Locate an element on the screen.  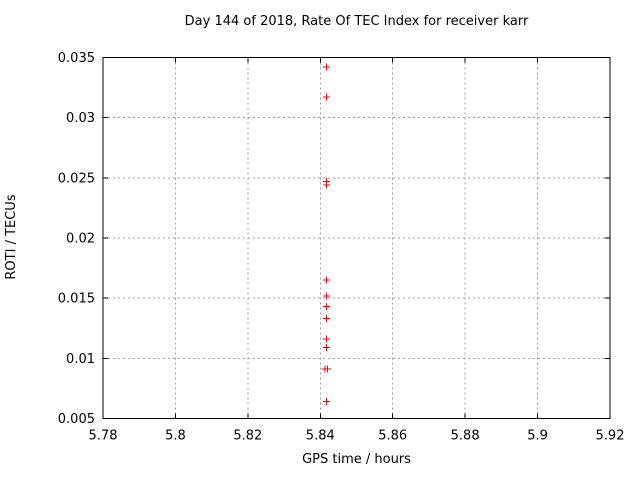
x-tick-label: 5.86 is located at coordinates (392, 436).